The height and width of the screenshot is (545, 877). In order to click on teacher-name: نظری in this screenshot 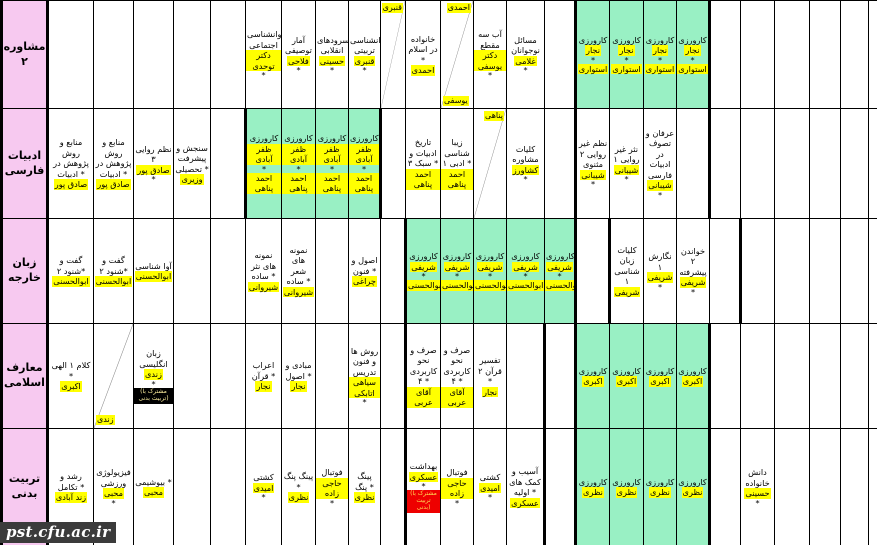, I will do `click(660, 492)`.